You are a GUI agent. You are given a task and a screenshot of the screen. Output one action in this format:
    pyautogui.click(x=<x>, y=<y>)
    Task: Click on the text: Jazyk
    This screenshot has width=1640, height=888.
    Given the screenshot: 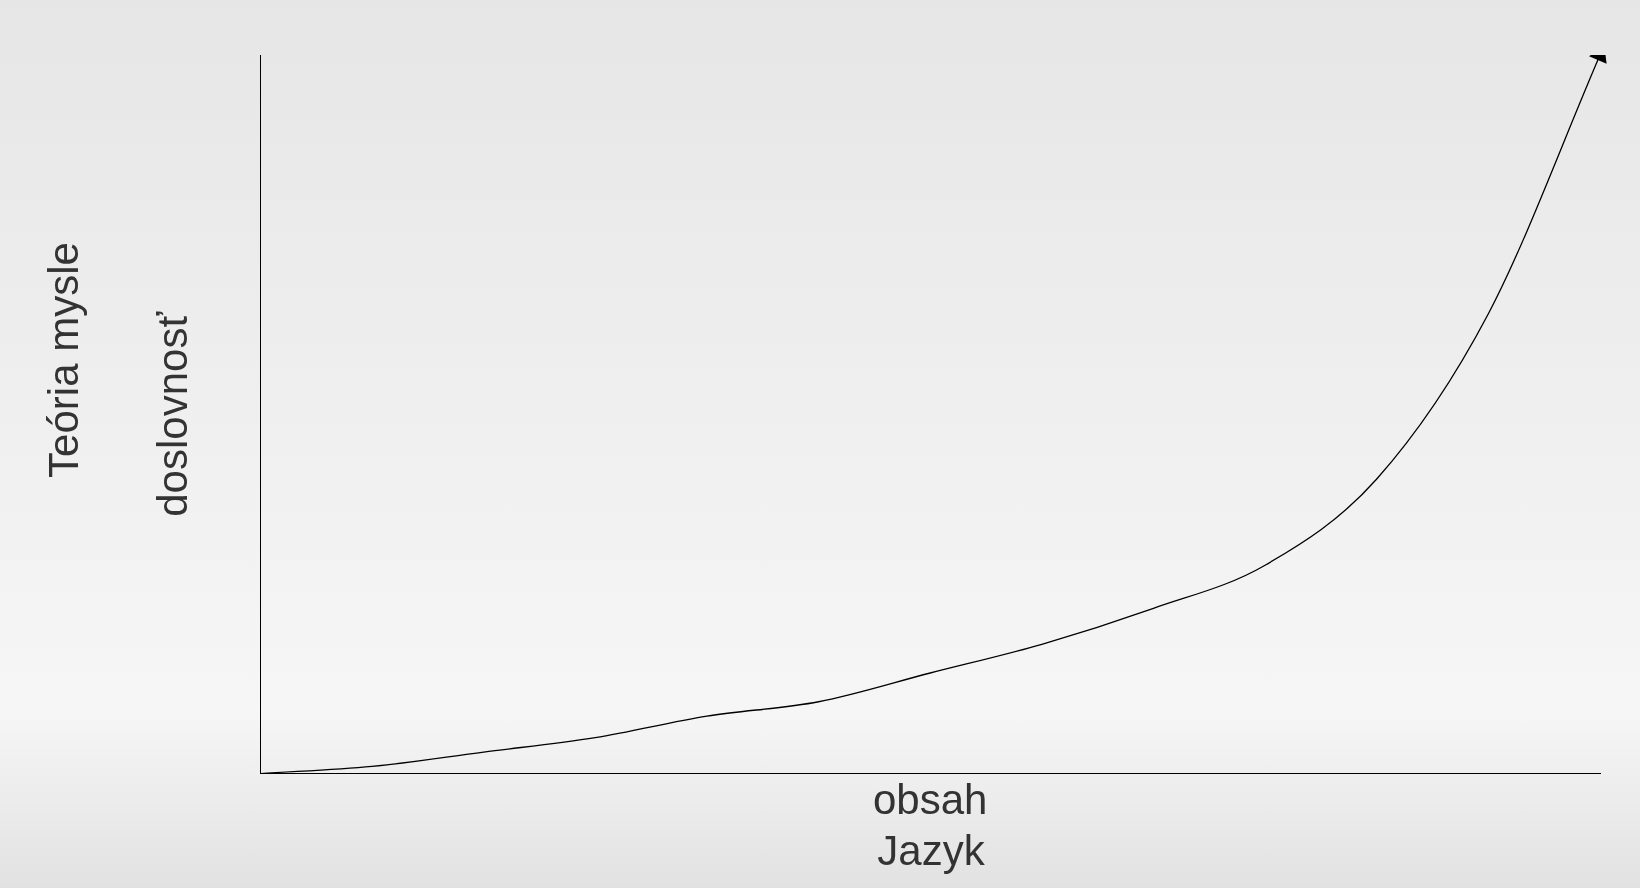 What is the action you would take?
    pyautogui.click(x=931, y=850)
    